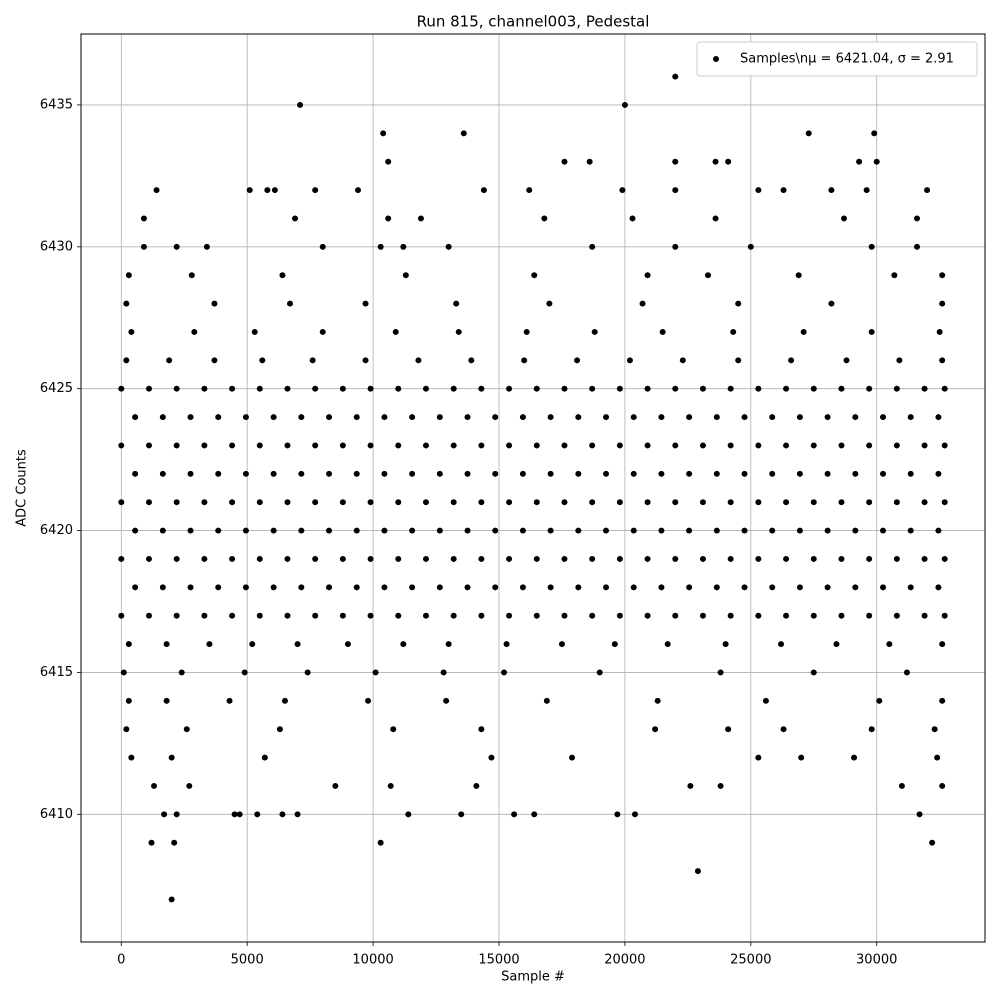 The image size is (1000, 1000). I want to click on x-tick-label: 30000, so click(876, 960).